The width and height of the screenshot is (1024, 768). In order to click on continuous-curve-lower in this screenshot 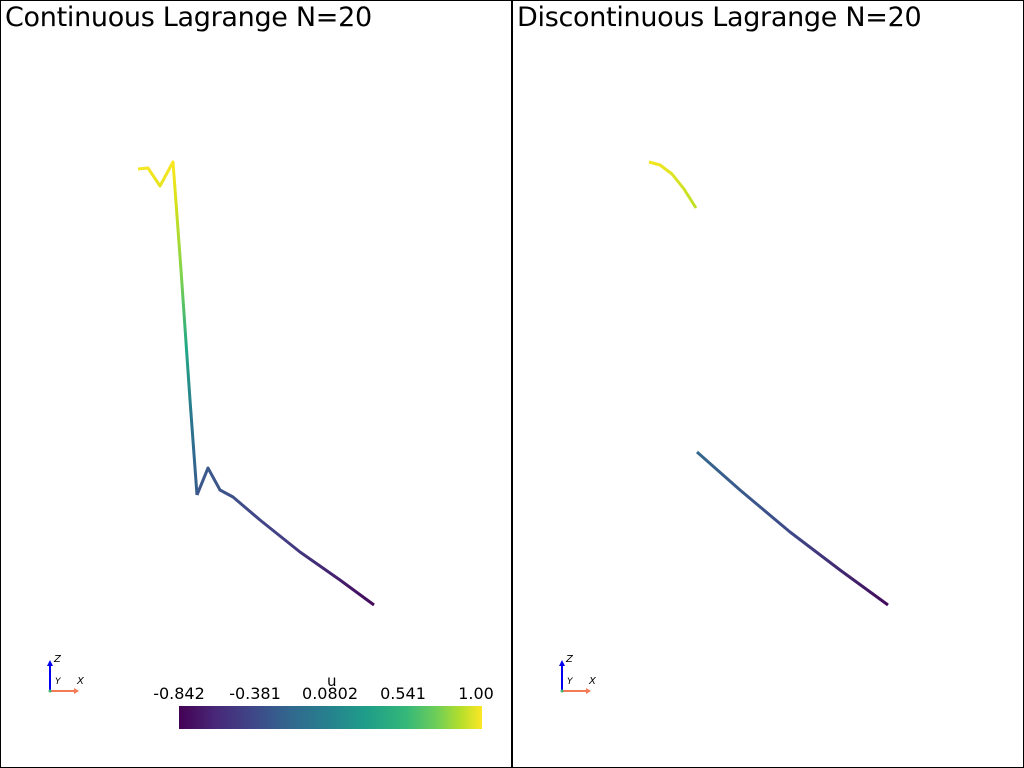, I will do `click(285, 536)`.